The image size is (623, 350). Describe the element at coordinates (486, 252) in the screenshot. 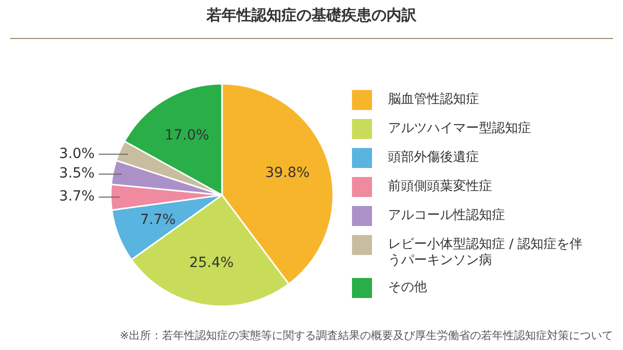

I see `legend-label: レビー小体型認知症 / 認知症を伴うパーキンソン病` at that location.